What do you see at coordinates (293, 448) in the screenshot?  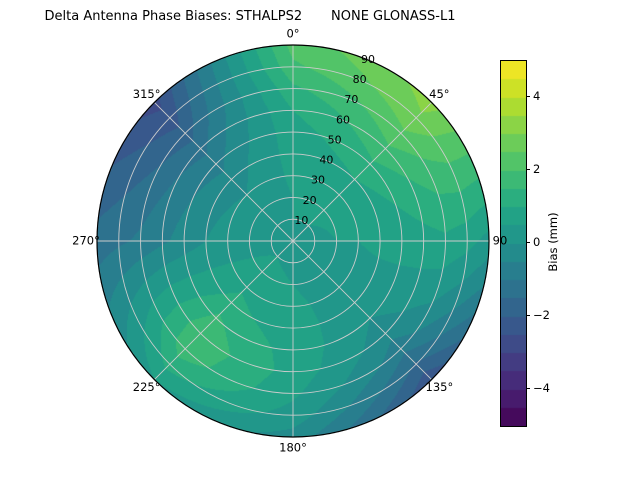 I see `angular-tick-label: 180°` at bounding box center [293, 448].